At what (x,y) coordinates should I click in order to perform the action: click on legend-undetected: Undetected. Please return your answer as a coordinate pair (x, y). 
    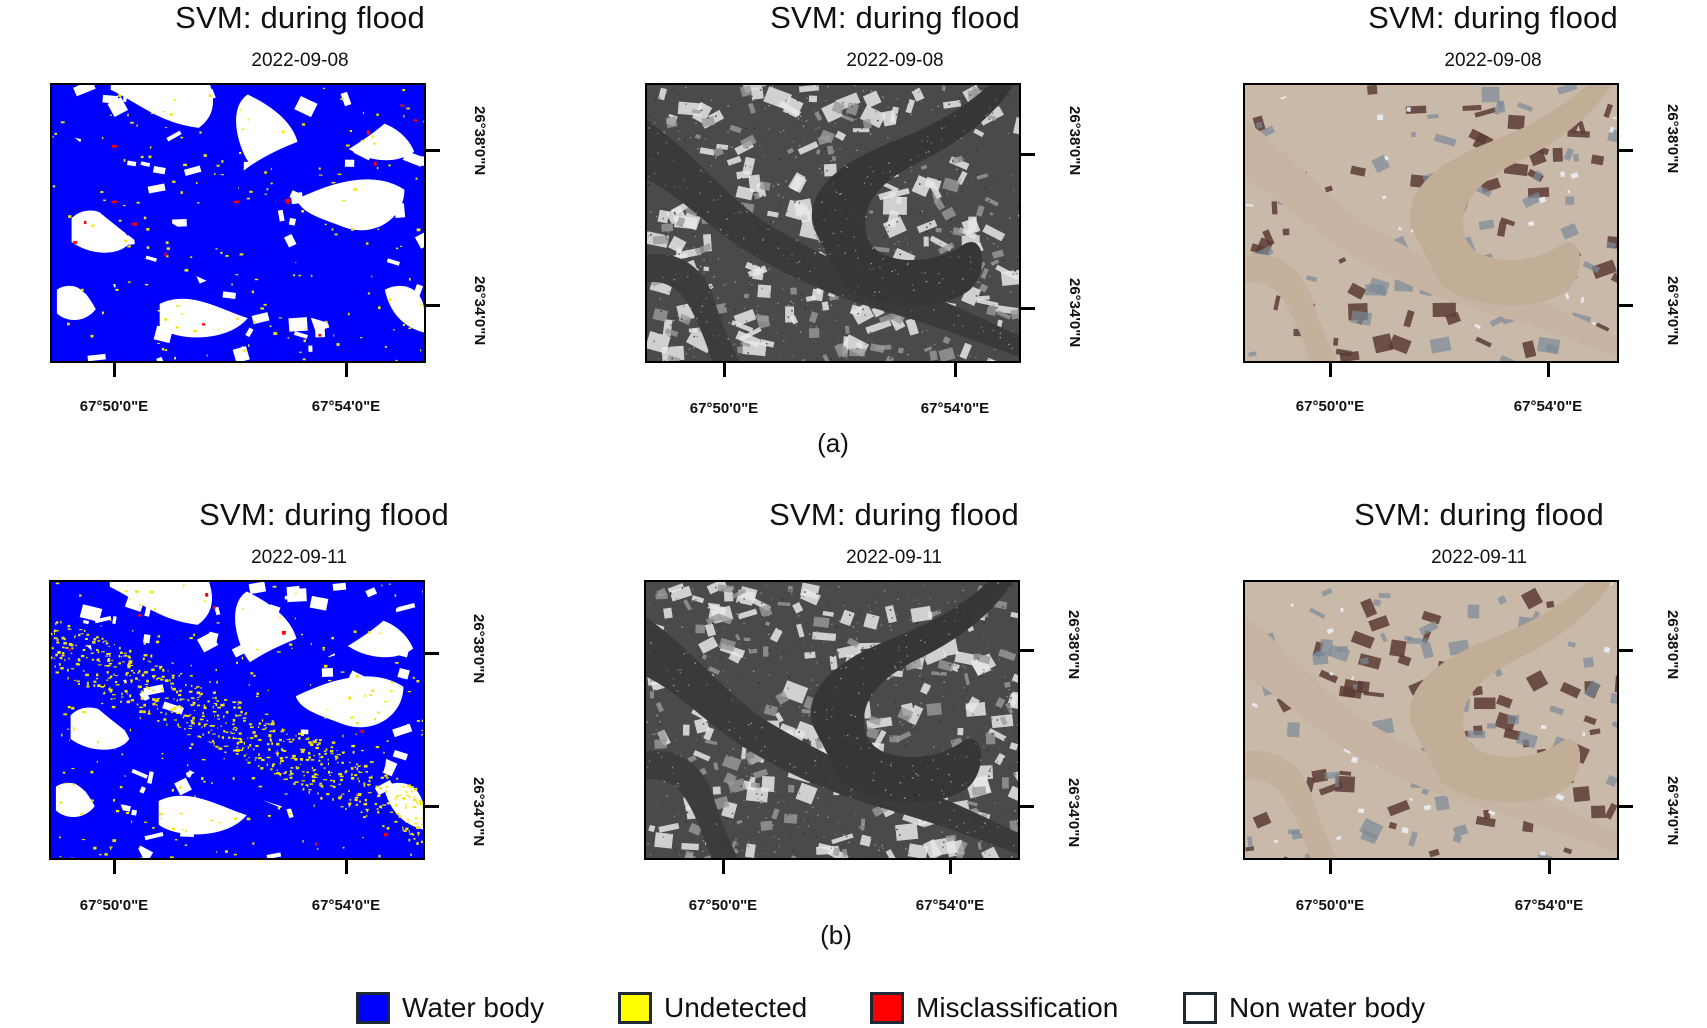
    Looking at the image, I should click on (712, 1008).